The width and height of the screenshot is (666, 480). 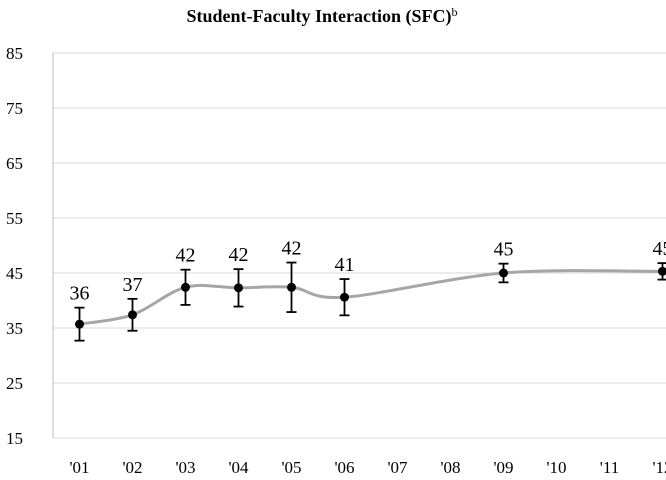 What do you see at coordinates (185, 467) in the screenshot?
I see `x-tick-label: '03` at bounding box center [185, 467].